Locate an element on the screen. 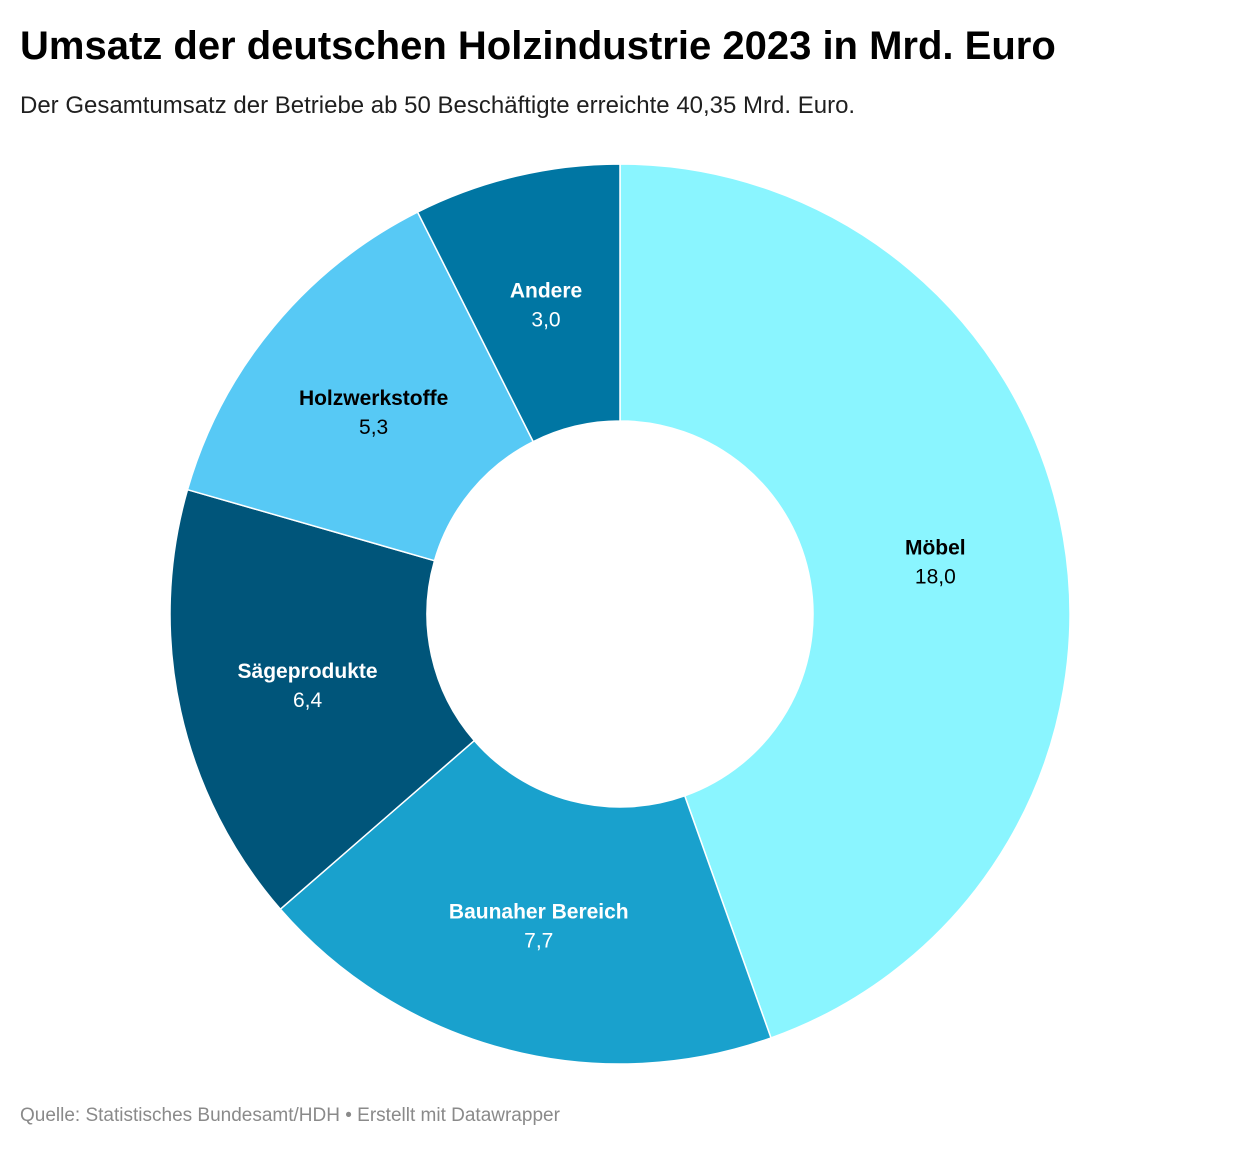  slice-value-andere: 3,0 is located at coordinates (545, 320).